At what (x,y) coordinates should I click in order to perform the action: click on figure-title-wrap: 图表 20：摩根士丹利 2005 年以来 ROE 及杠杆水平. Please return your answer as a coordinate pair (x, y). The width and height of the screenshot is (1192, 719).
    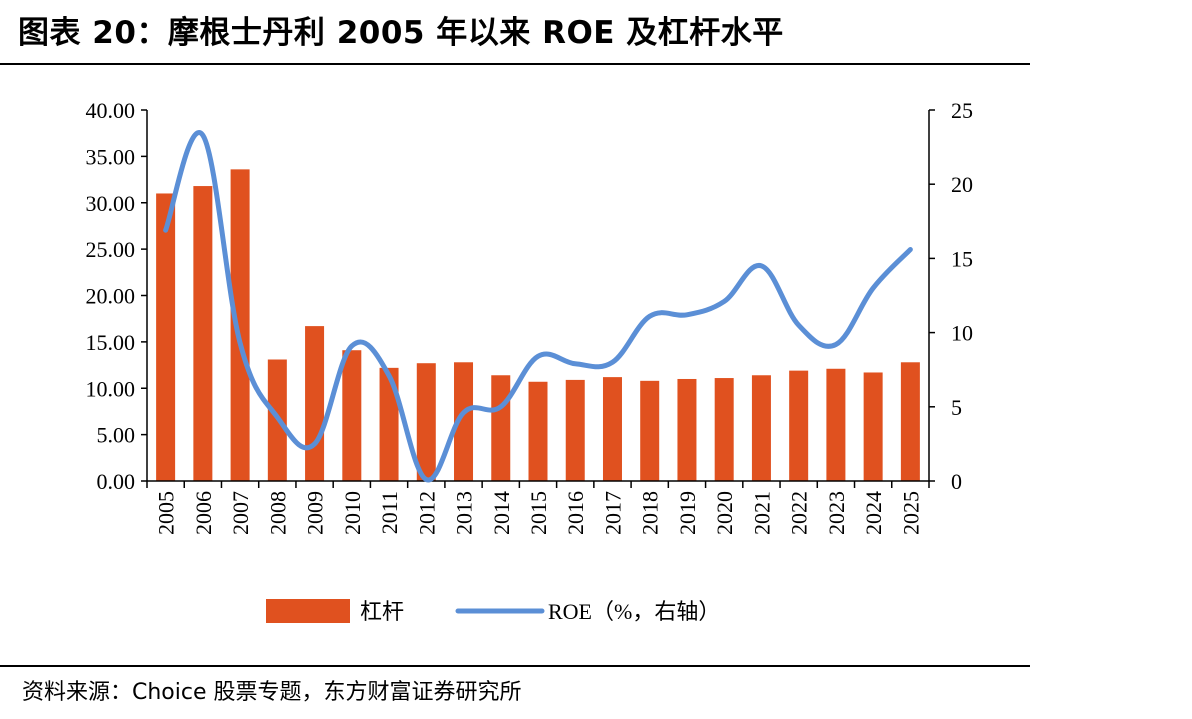
    Looking at the image, I should click on (524, 29).